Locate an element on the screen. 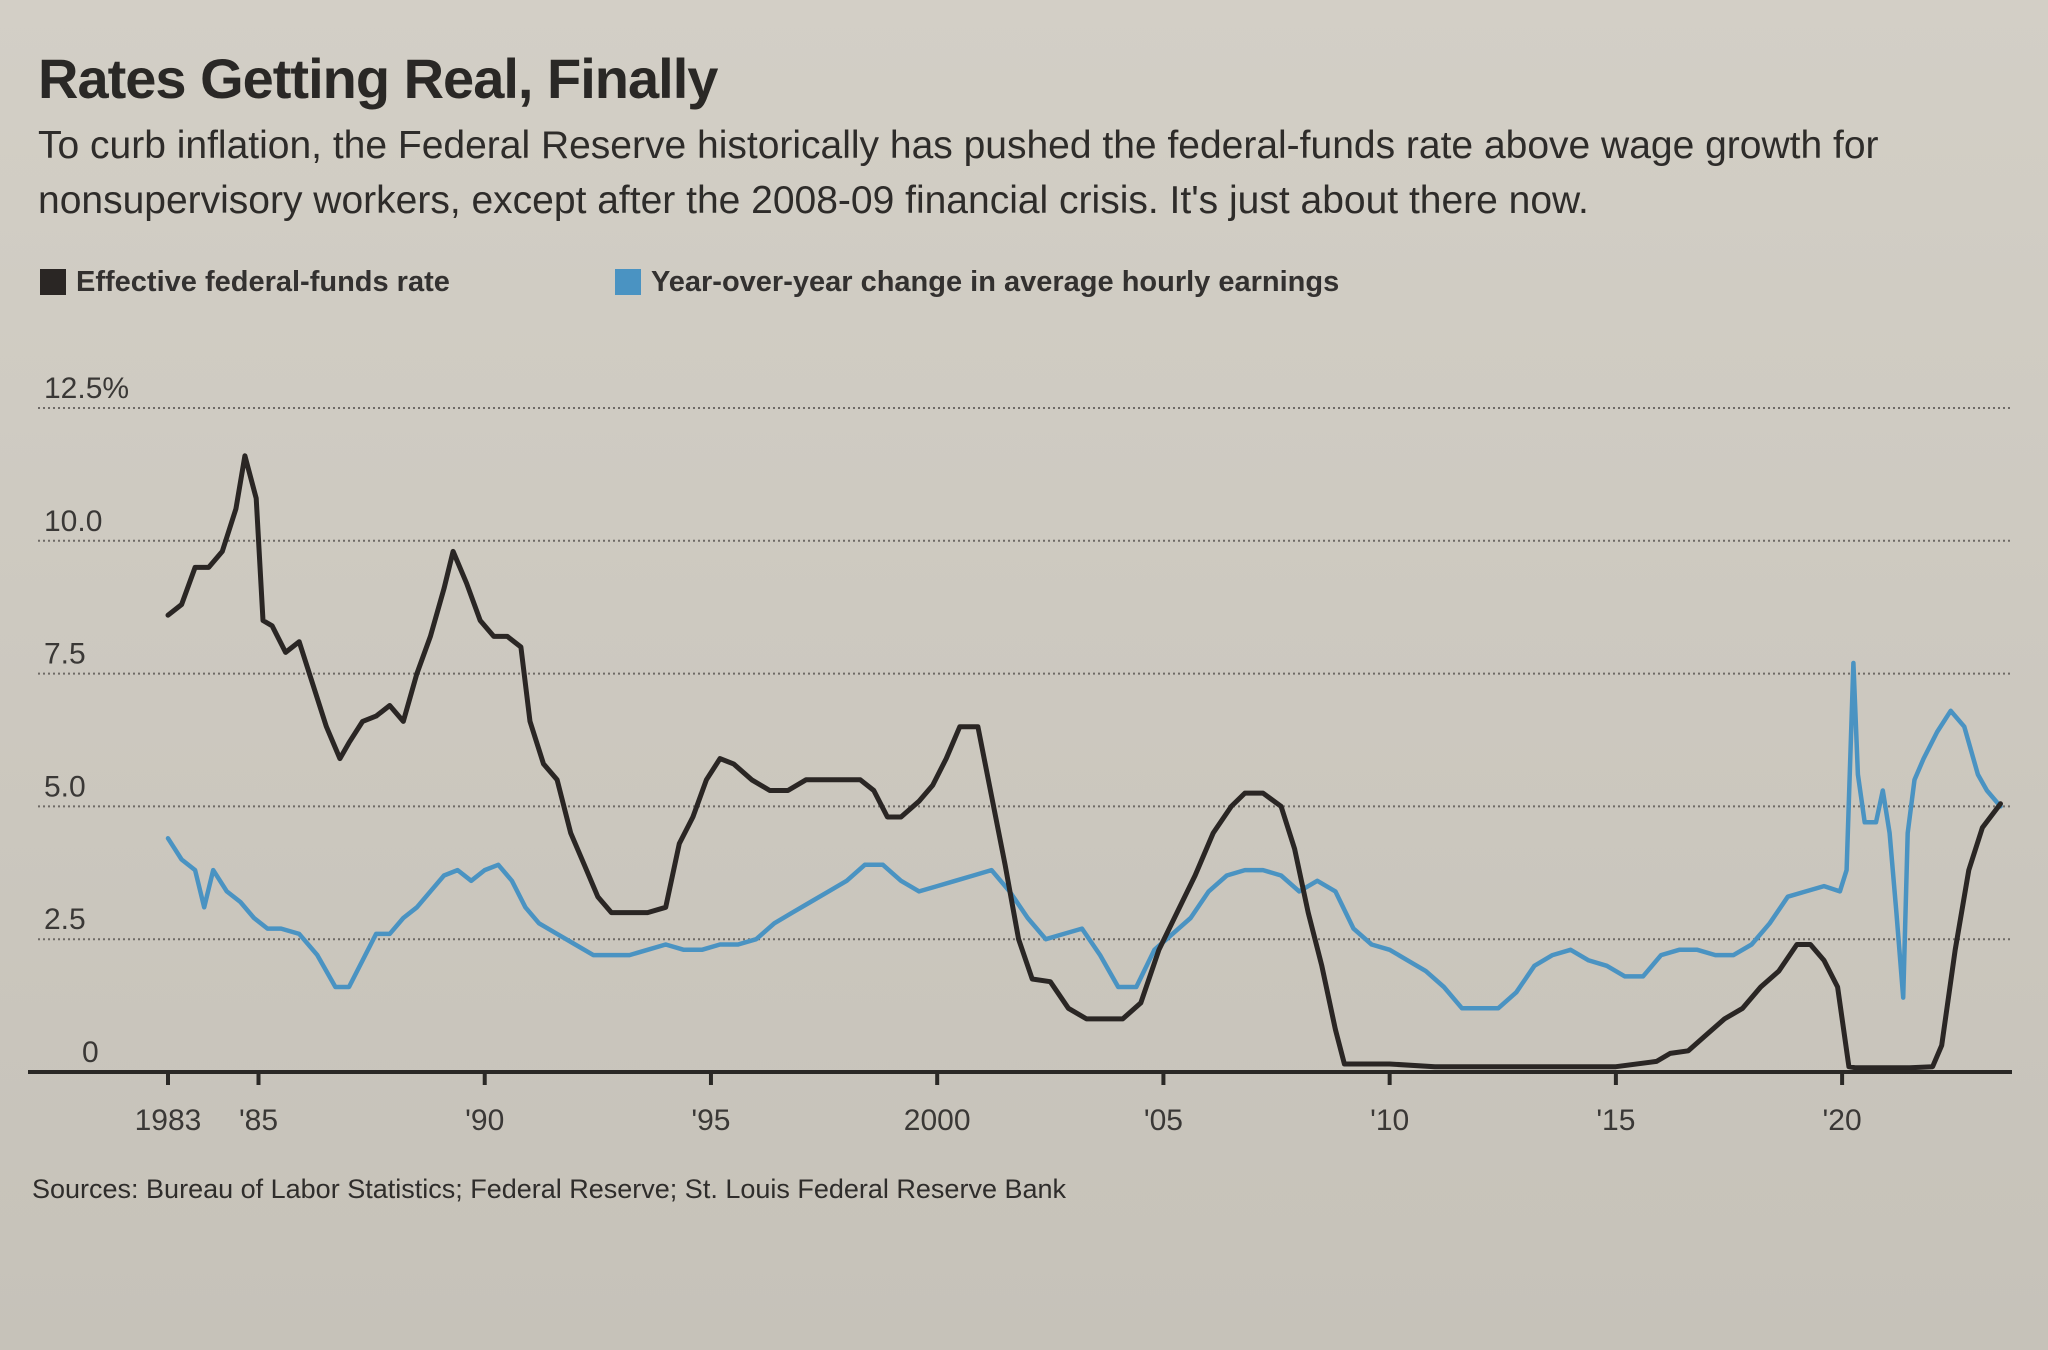  legend-swatch-ffr is located at coordinates (53, 282).